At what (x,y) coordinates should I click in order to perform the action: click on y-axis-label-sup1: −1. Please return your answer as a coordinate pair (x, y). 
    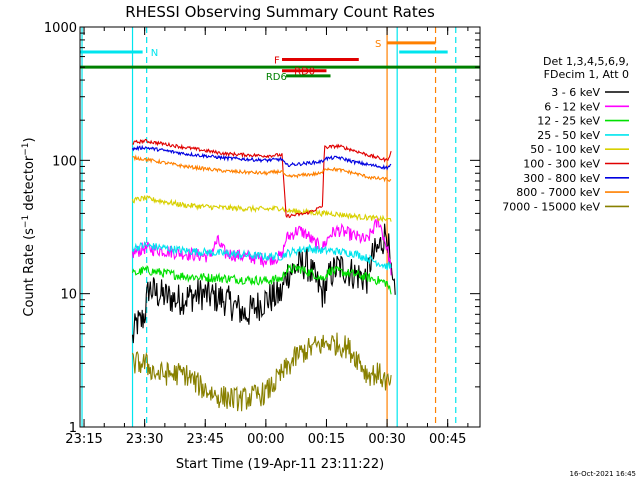
    Looking at the image, I should click on (26, 221).